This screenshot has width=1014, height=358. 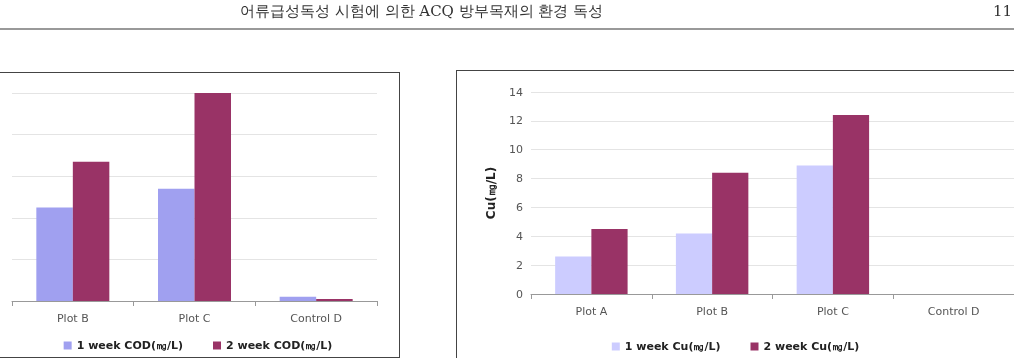 What do you see at coordinates (519, 265) in the screenshot?
I see `y-tick-label: 2` at bounding box center [519, 265].